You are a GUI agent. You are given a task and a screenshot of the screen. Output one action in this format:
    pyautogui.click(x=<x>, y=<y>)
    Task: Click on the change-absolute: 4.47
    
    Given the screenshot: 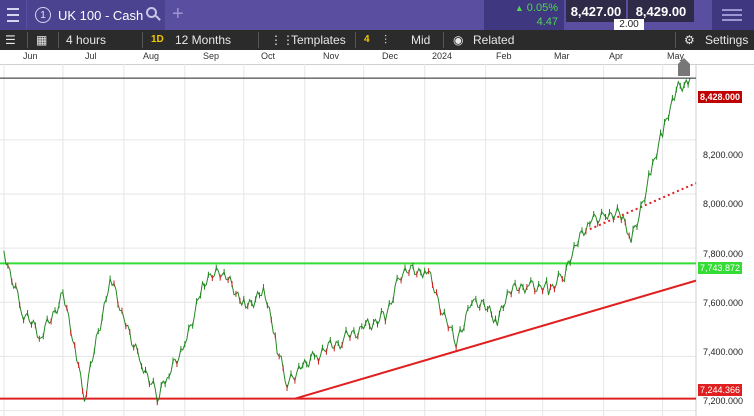 What is the action you would take?
    pyautogui.click(x=547, y=22)
    